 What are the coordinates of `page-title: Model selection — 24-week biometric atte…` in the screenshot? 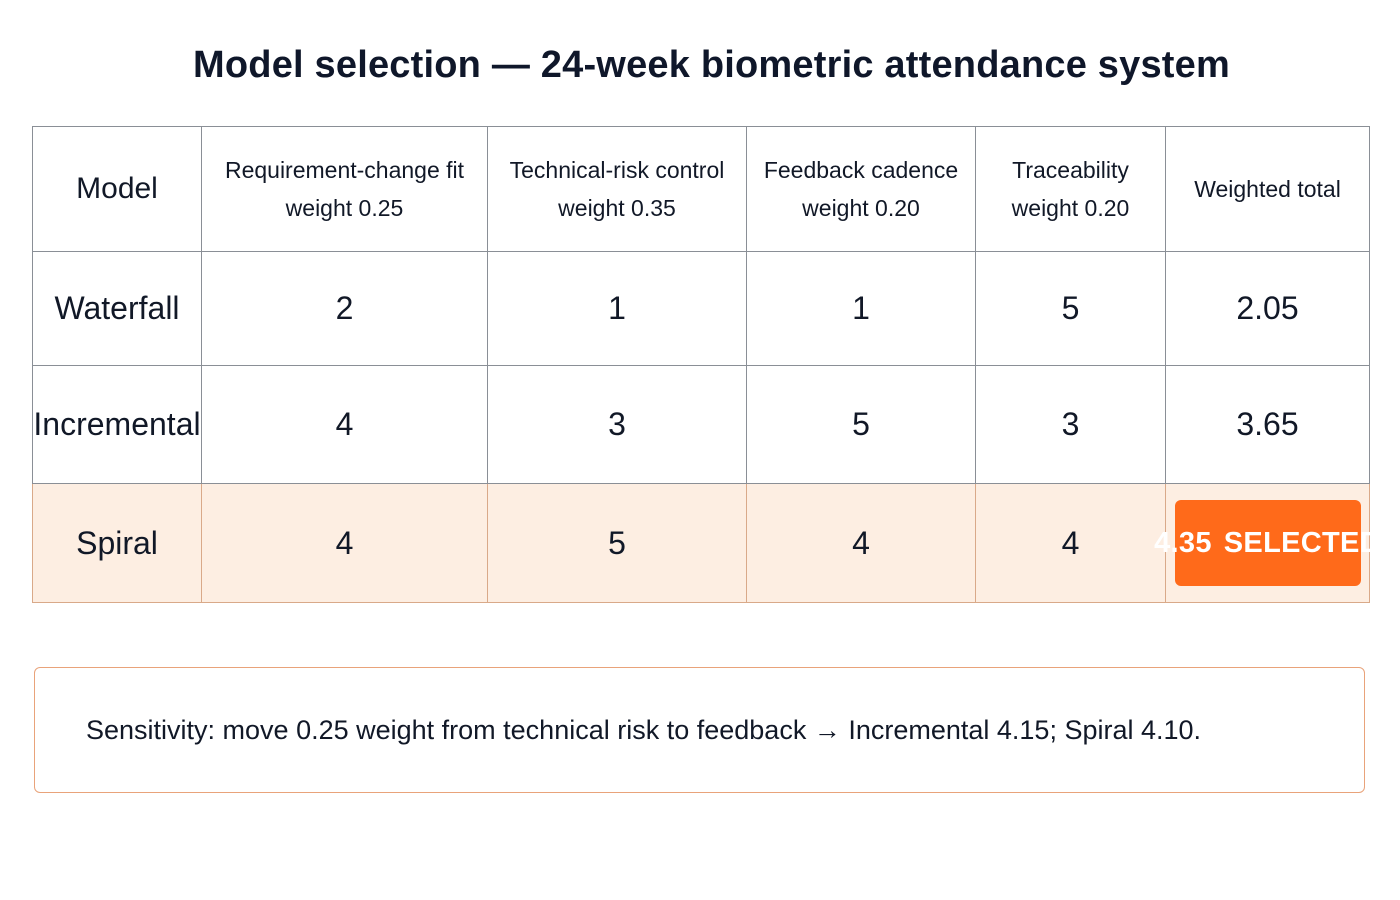 It's located at (711, 65).